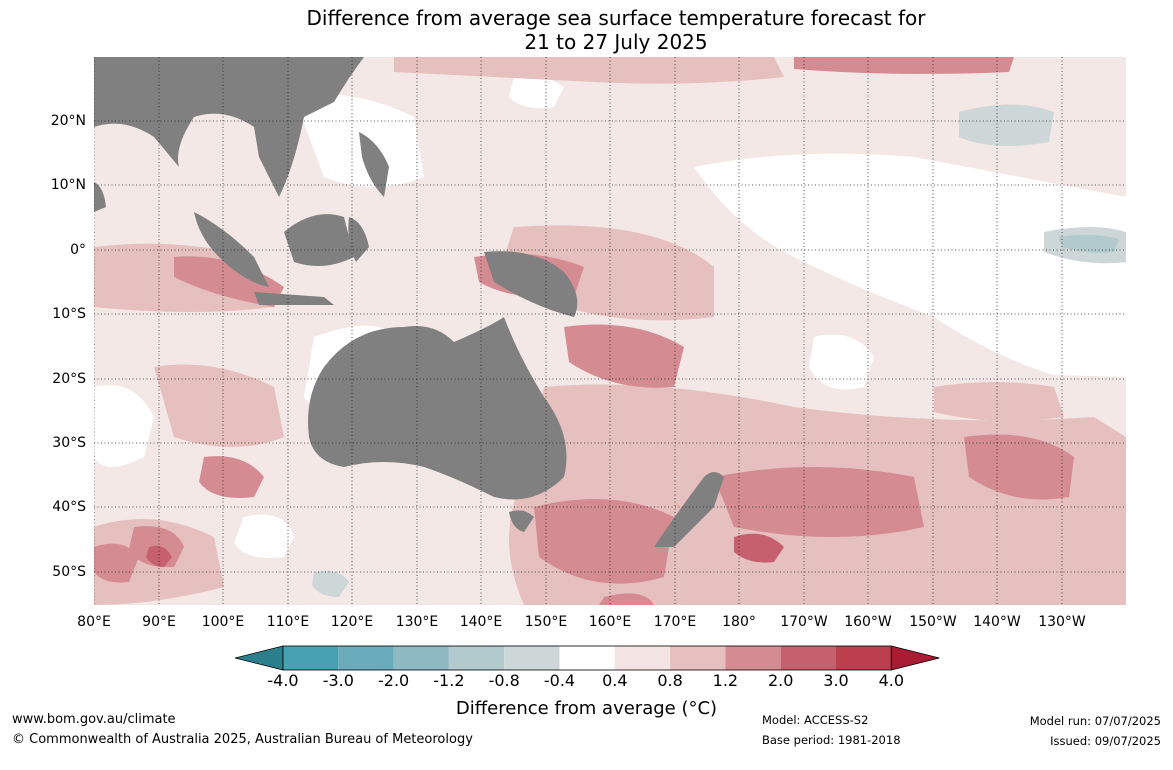 Image resolution: width=1173 pixels, height=770 pixels. What do you see at coordinates (531, 284) in the screenshot?
I see `new-guinea` at bounding box center [531, 284].